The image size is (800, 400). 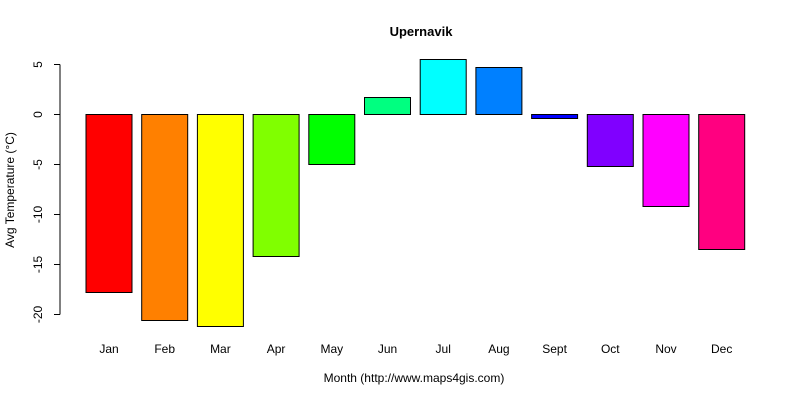 I want to click on y-tick-label: -20, so click(x=38, y=315).